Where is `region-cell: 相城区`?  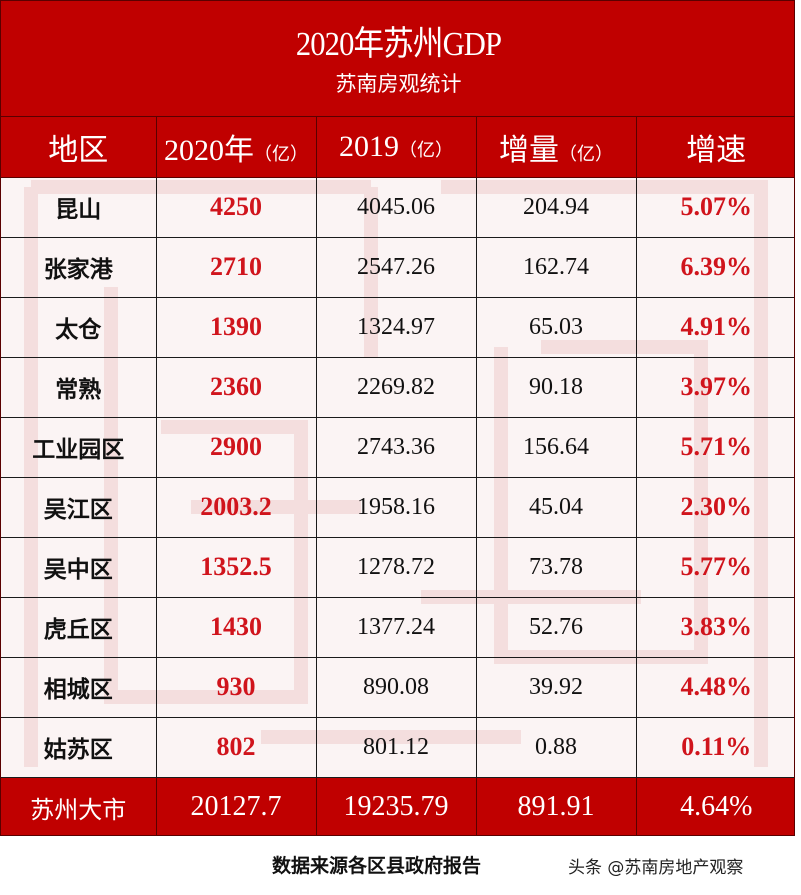
region-cell: 相城区 is located at coordinates (79, 687).